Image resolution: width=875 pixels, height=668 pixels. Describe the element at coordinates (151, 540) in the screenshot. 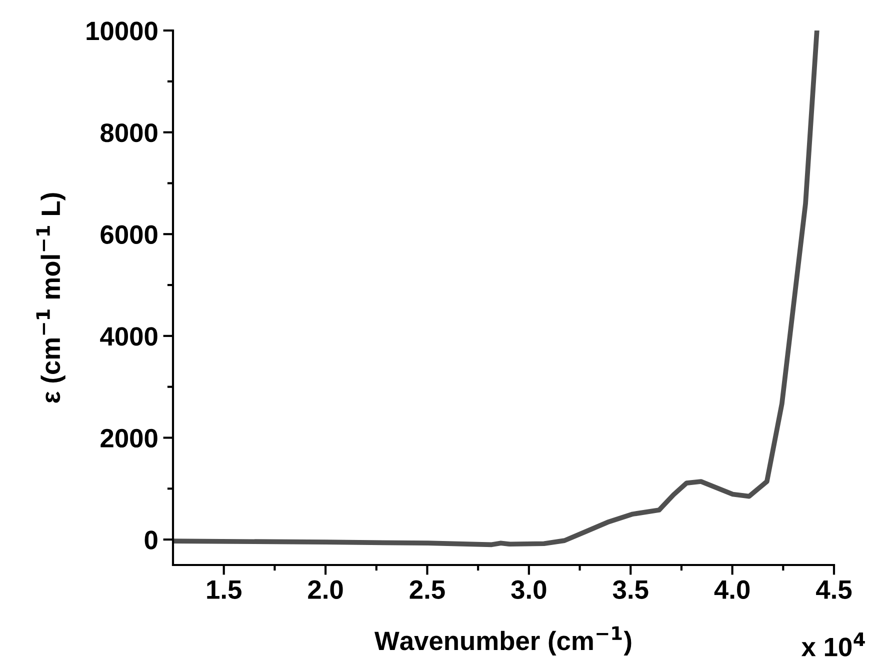

I see `y-tick-label: 0` at that location.